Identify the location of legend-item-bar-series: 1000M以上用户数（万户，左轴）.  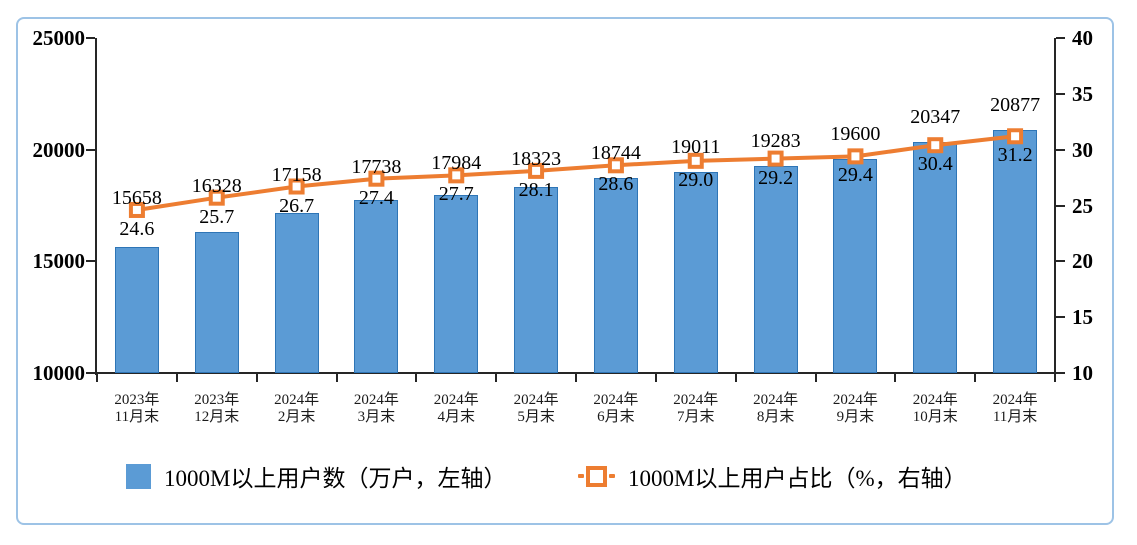
(316, 476).